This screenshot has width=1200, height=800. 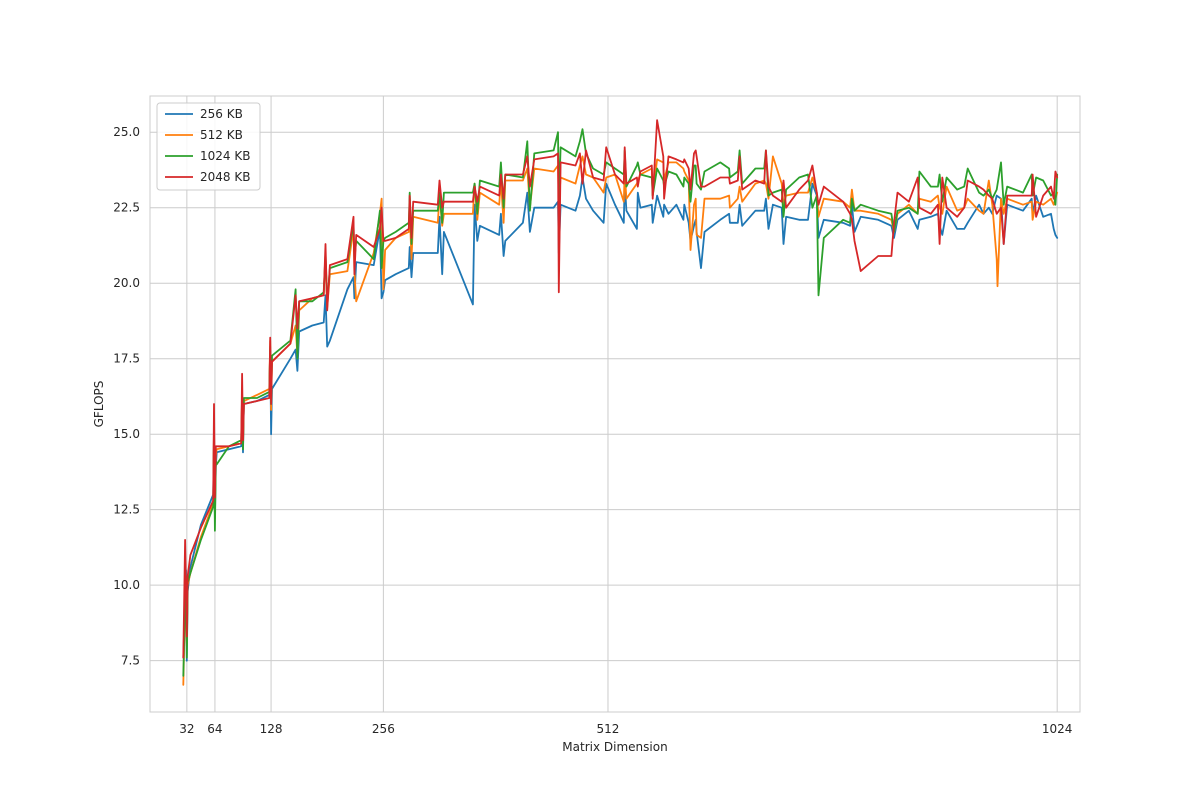 What do you see at coordinates (130, 661) in the screenshot?
I see `y-tick-label: 7.5` at bounding box center [130, 661].